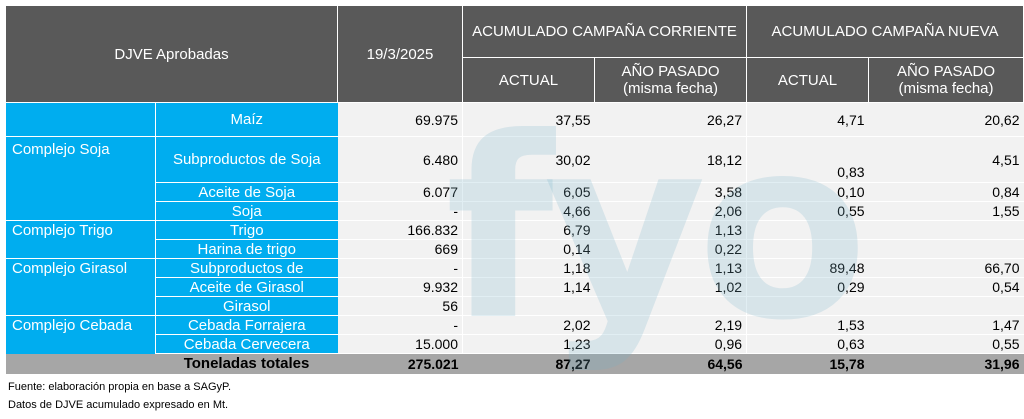 This screenshot has height=419, width=1024. What do you see at coordinates (400, 230) in the screenshot?
I see `djve-cell: 166.832` at bounding box center [400, 230].